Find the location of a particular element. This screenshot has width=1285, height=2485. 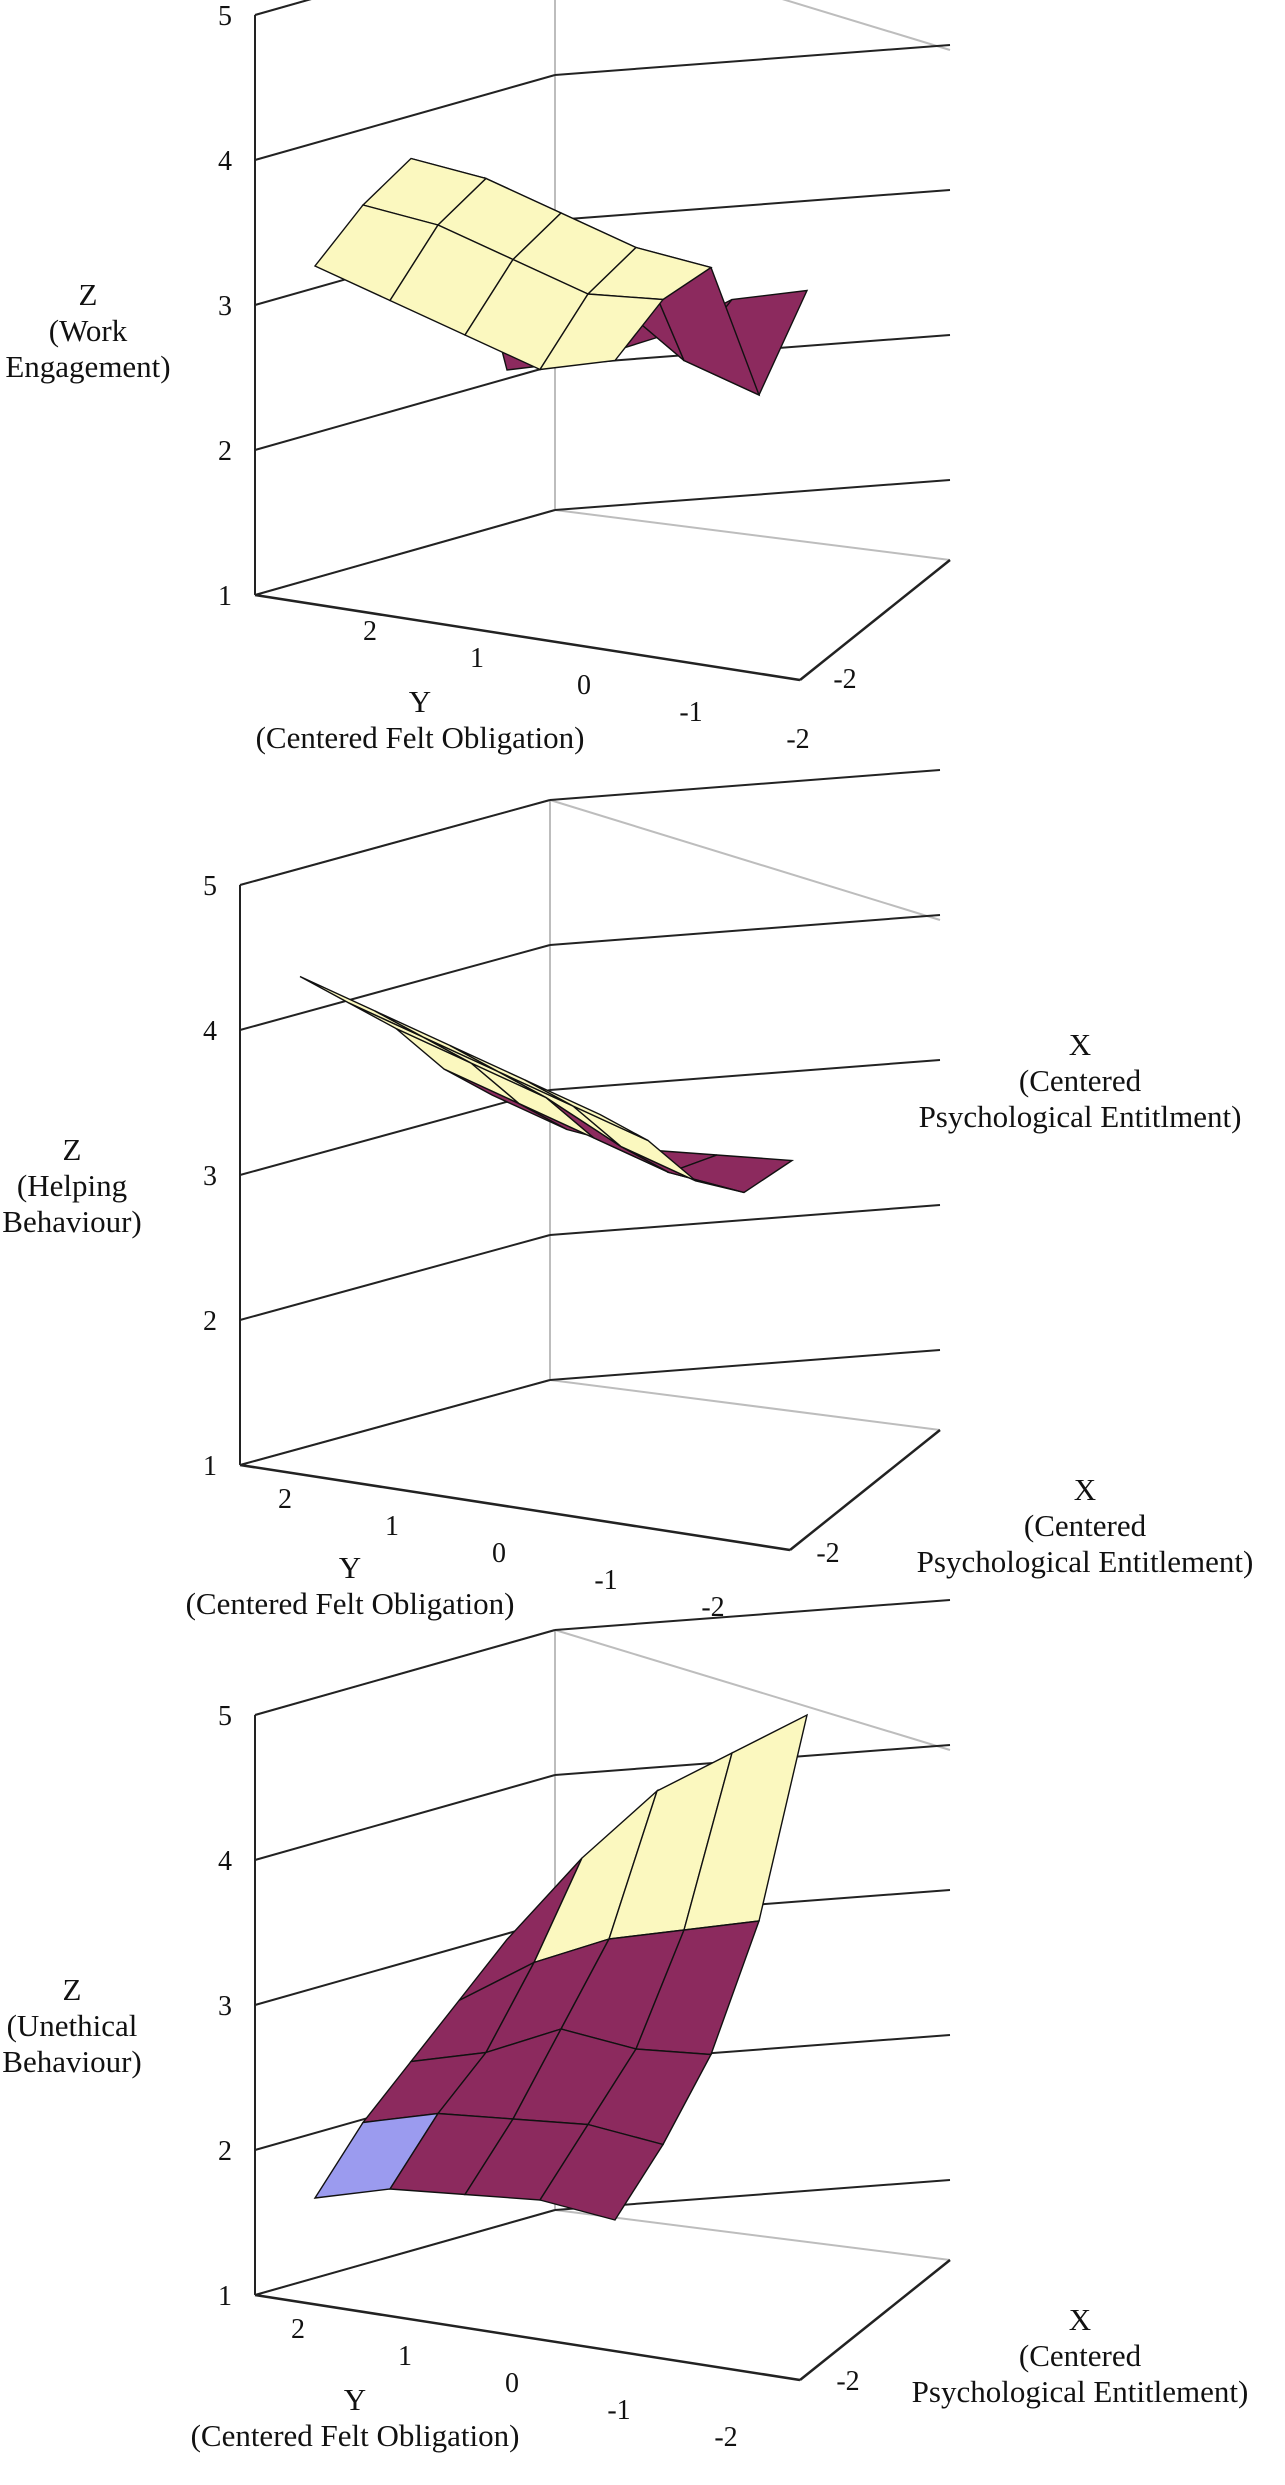

x-axis-label: Psychological Entitlment) is located at coordinates (1080, 1116).